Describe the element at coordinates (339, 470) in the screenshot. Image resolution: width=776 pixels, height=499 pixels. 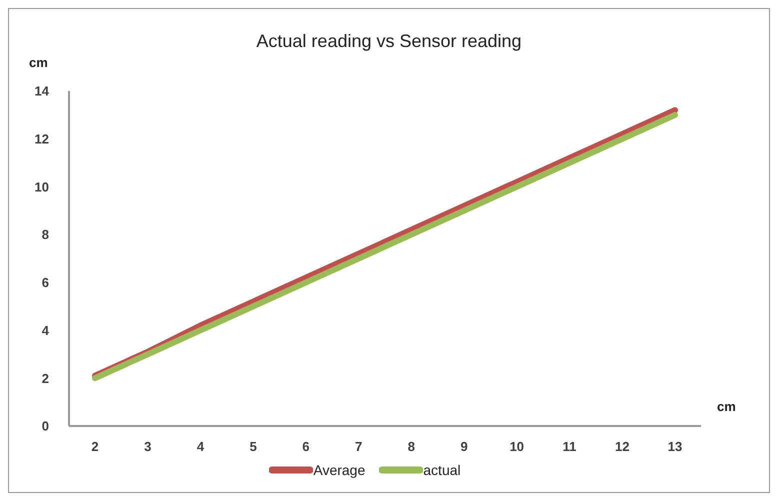
I see `legend-label: Average` at that location.